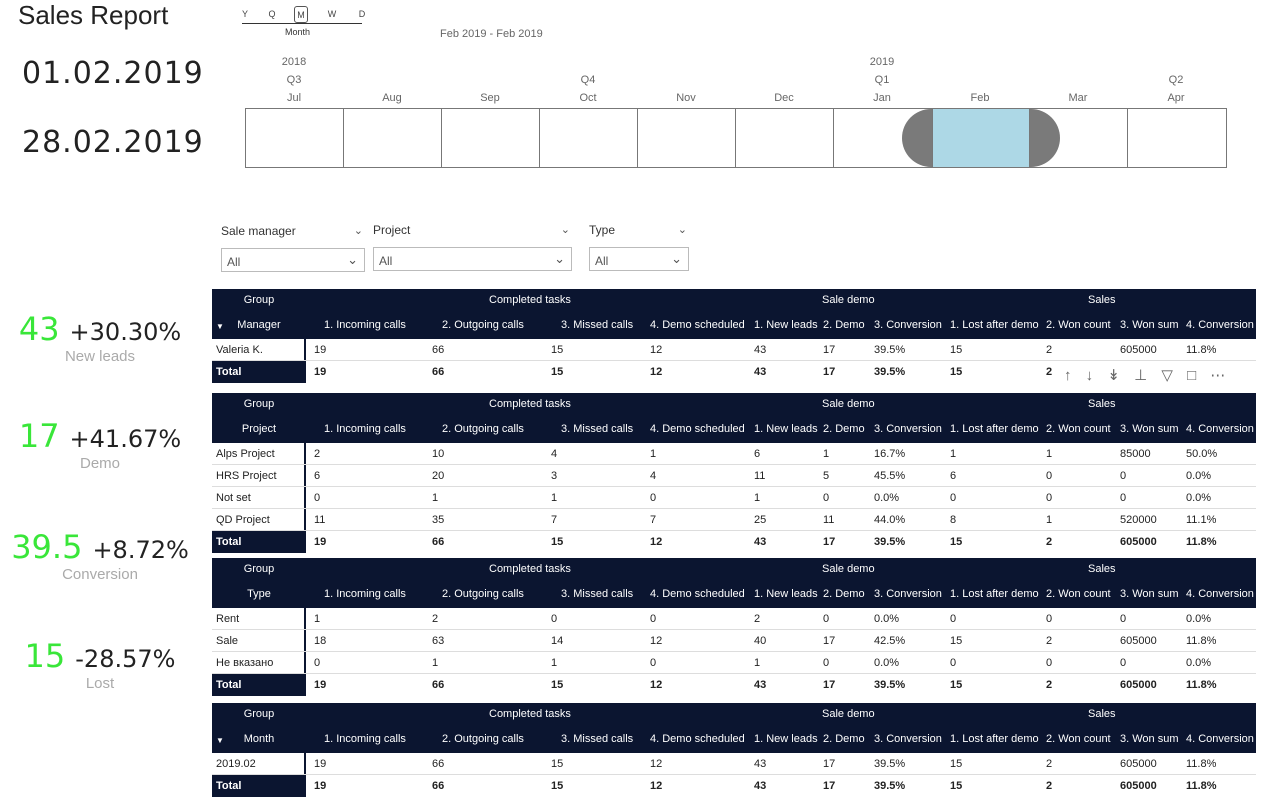 This screenshot has width=1262, height=800. I want to click on row-header-label: Month, so click(259, 739).